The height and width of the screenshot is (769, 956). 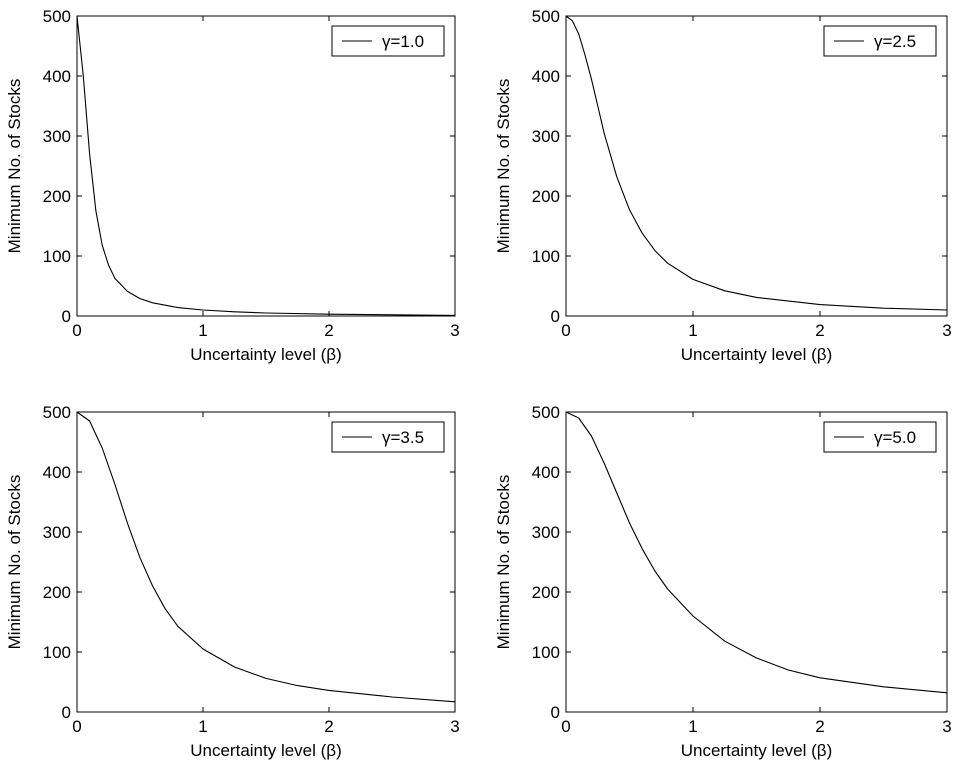 I want to click on legend: γ=2.5, so click(x=880, y=41).